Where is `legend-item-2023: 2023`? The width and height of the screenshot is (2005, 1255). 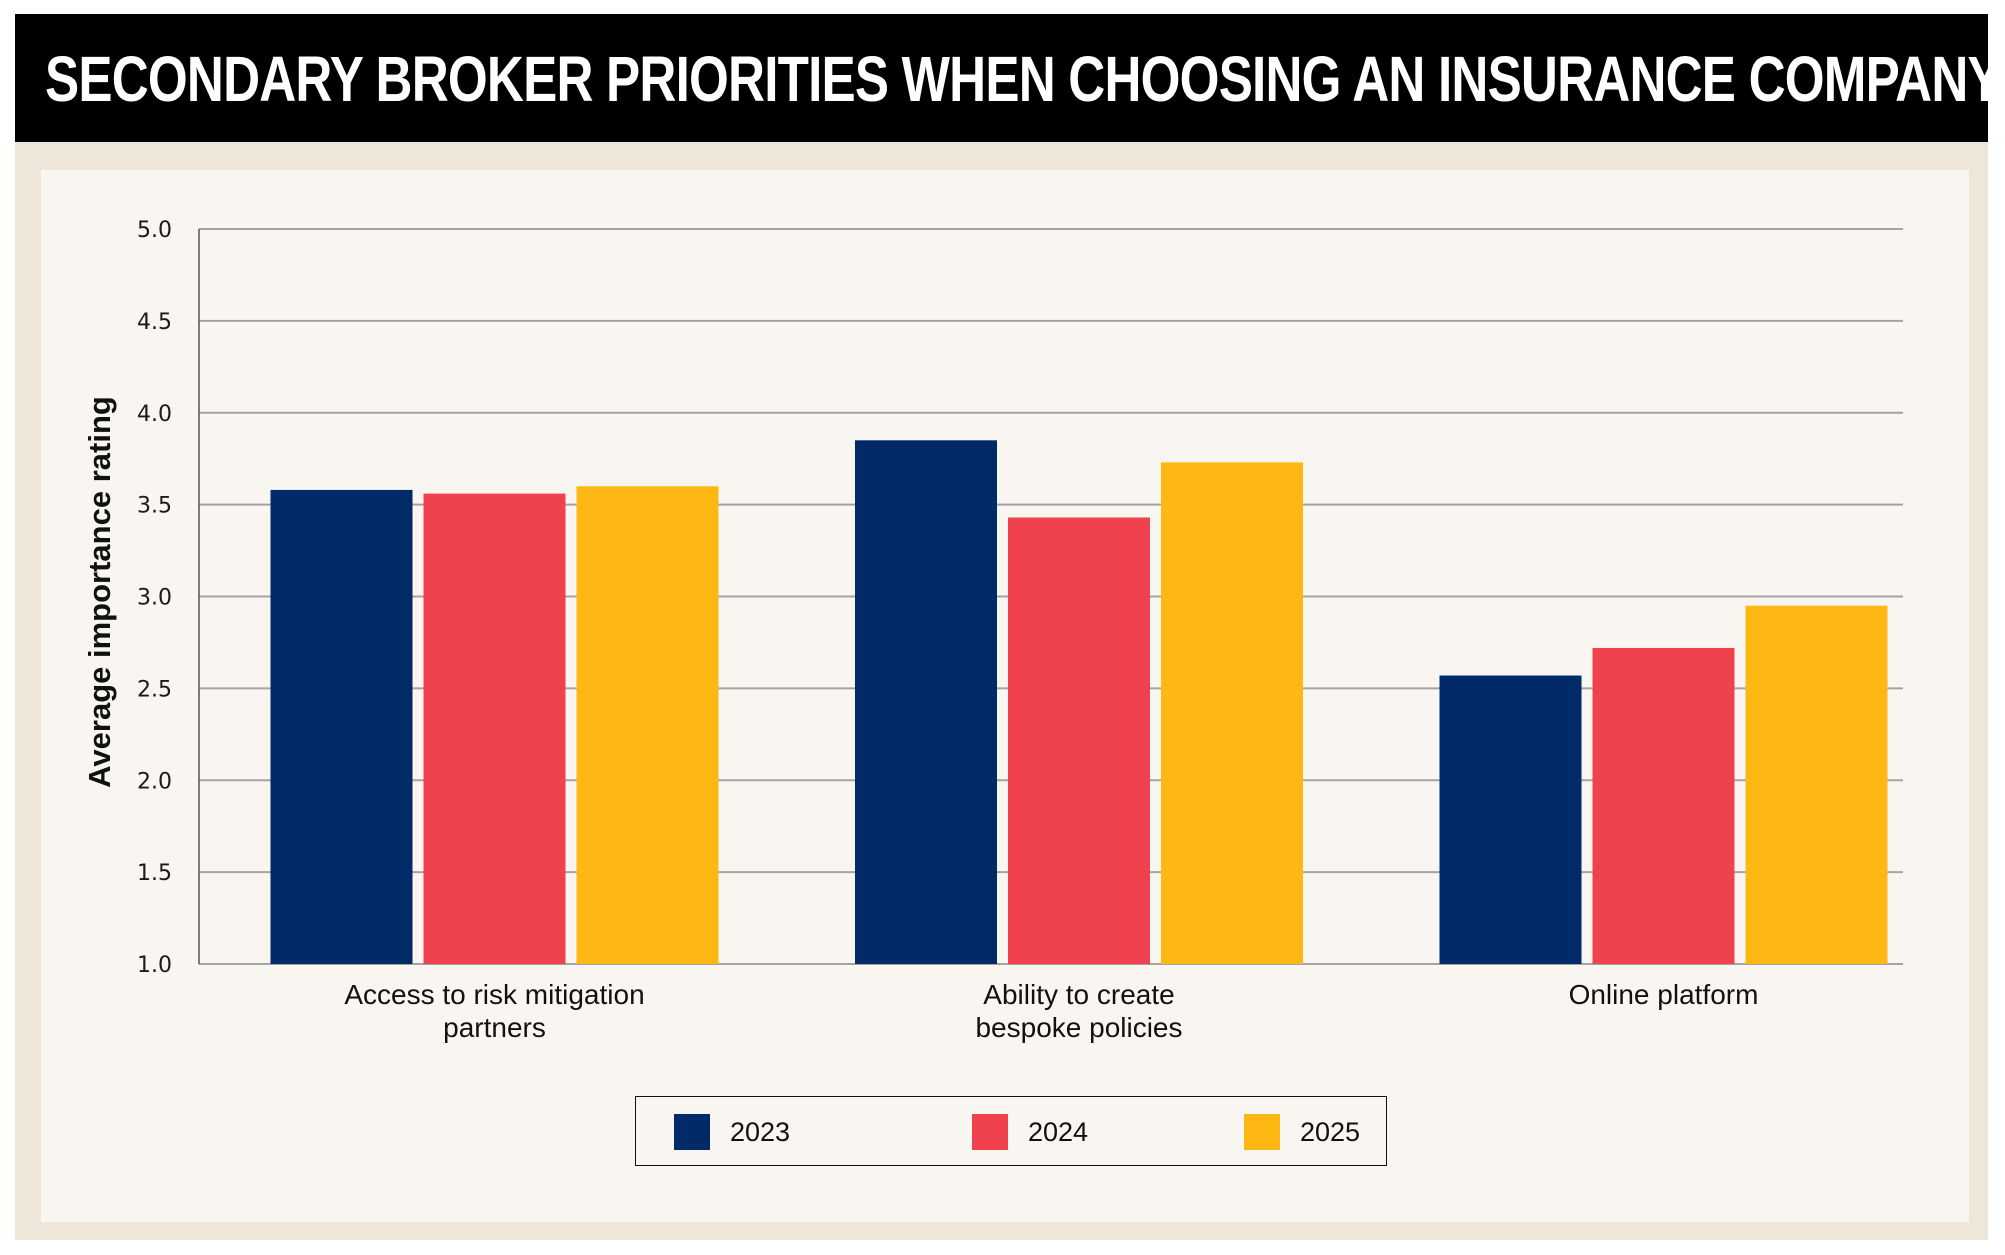 legend-item-2023: 2023 is located at coordinates (732, 1132).